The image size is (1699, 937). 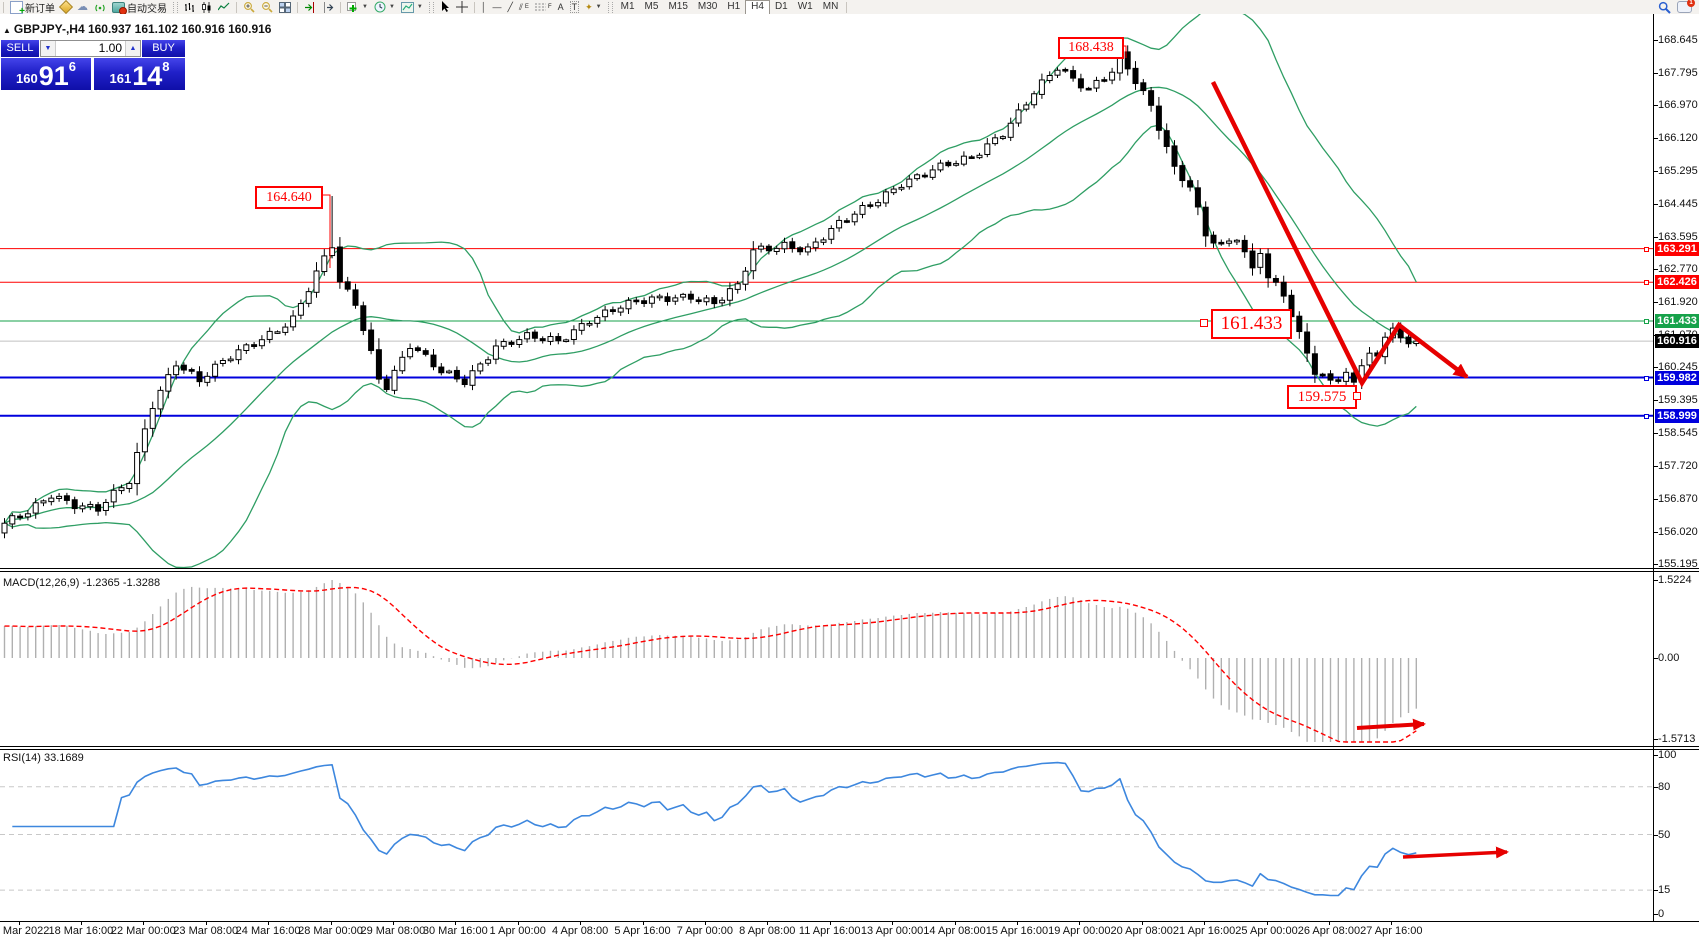 I want to click on level-price-badge: 158.999, so click(x=1677, y=415).